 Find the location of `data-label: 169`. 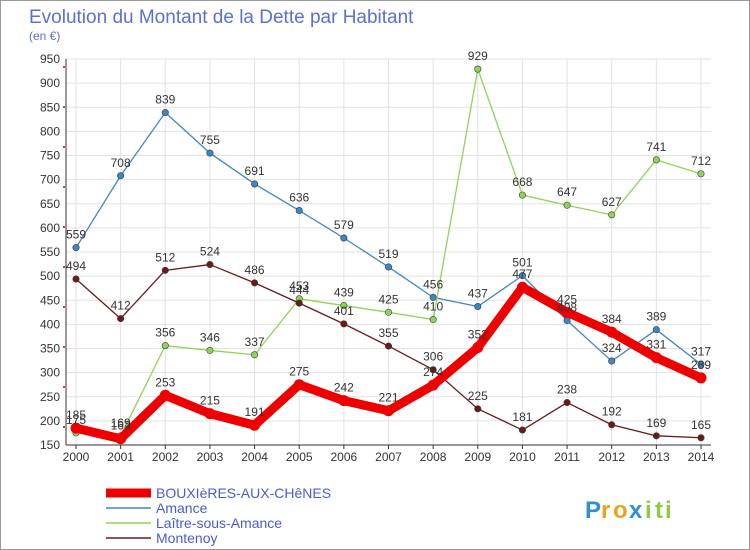

data-label: 169 is located at coordinates (121, 423).